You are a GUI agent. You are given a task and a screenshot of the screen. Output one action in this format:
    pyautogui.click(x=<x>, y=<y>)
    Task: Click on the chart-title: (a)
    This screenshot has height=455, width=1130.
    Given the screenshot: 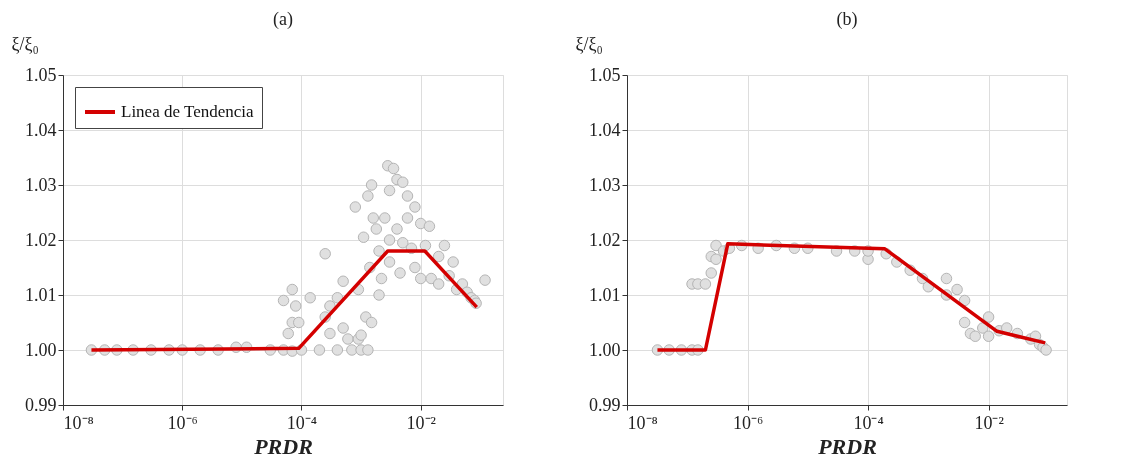 What is the action you would take?
    pyautogui.click(x=283, y=19)
    